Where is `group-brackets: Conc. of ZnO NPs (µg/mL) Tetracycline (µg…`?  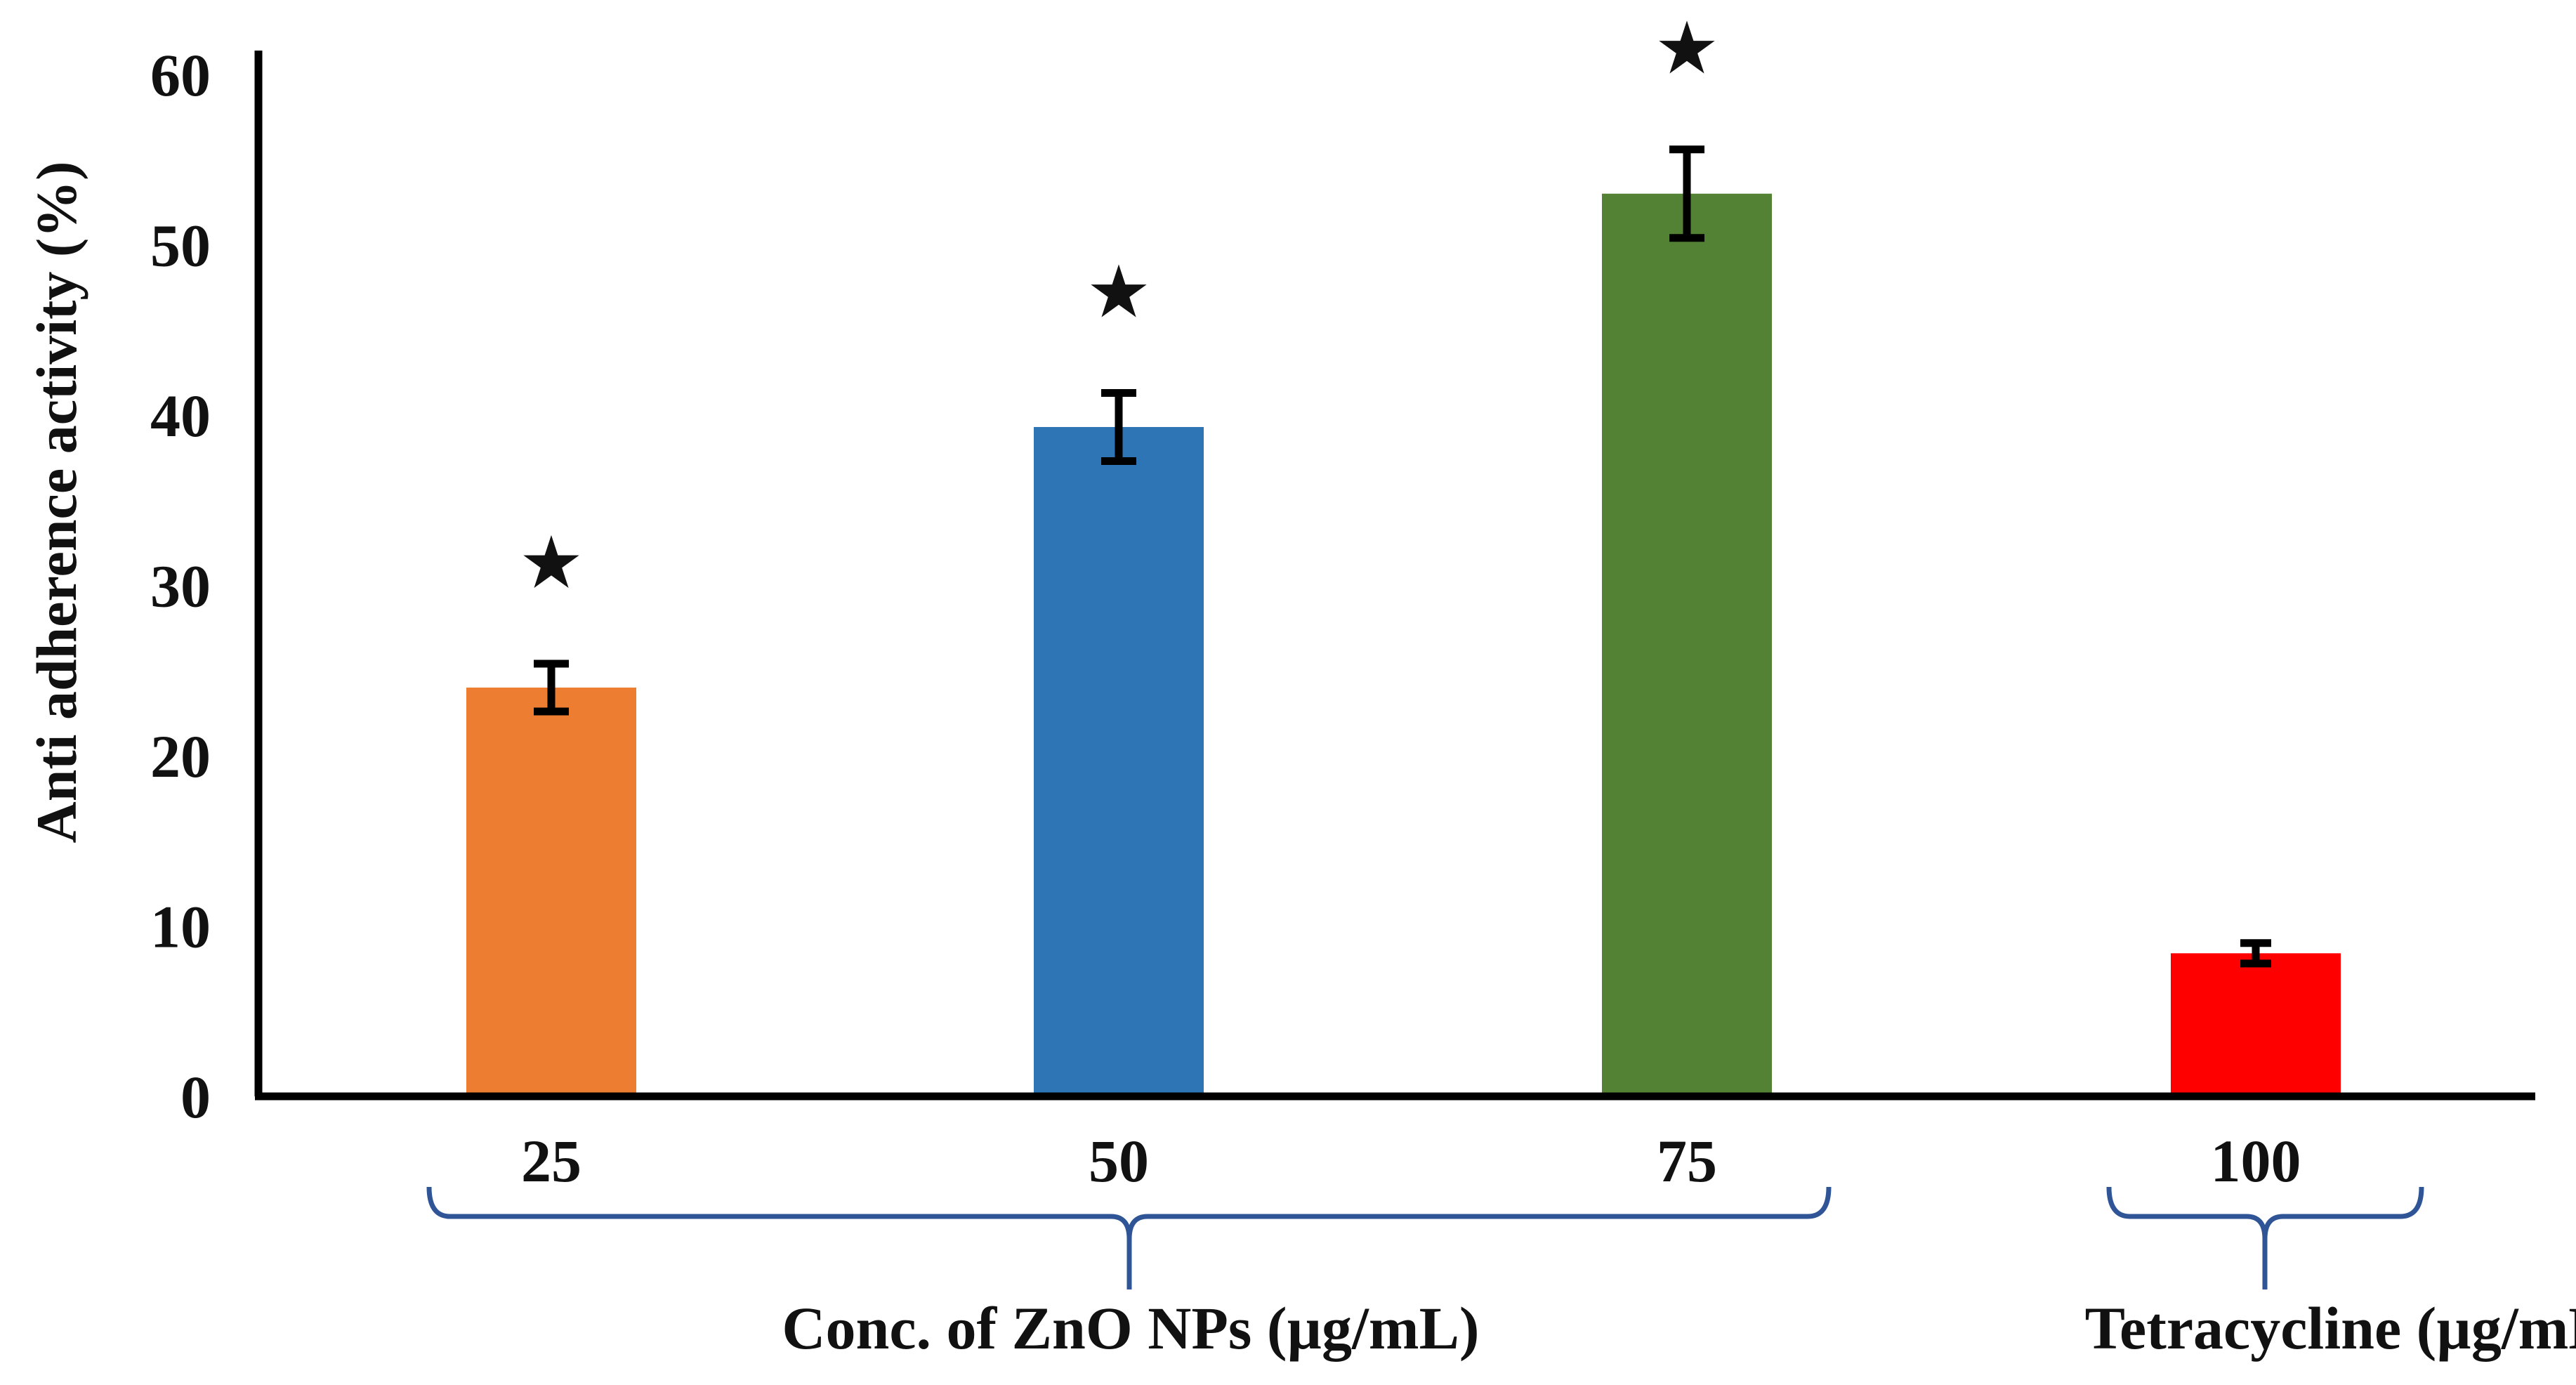 group-brackets: Conc. of ZnO NPs (µg/mL) Tetracycline (µg… is located at coordinates (1501, 1274).